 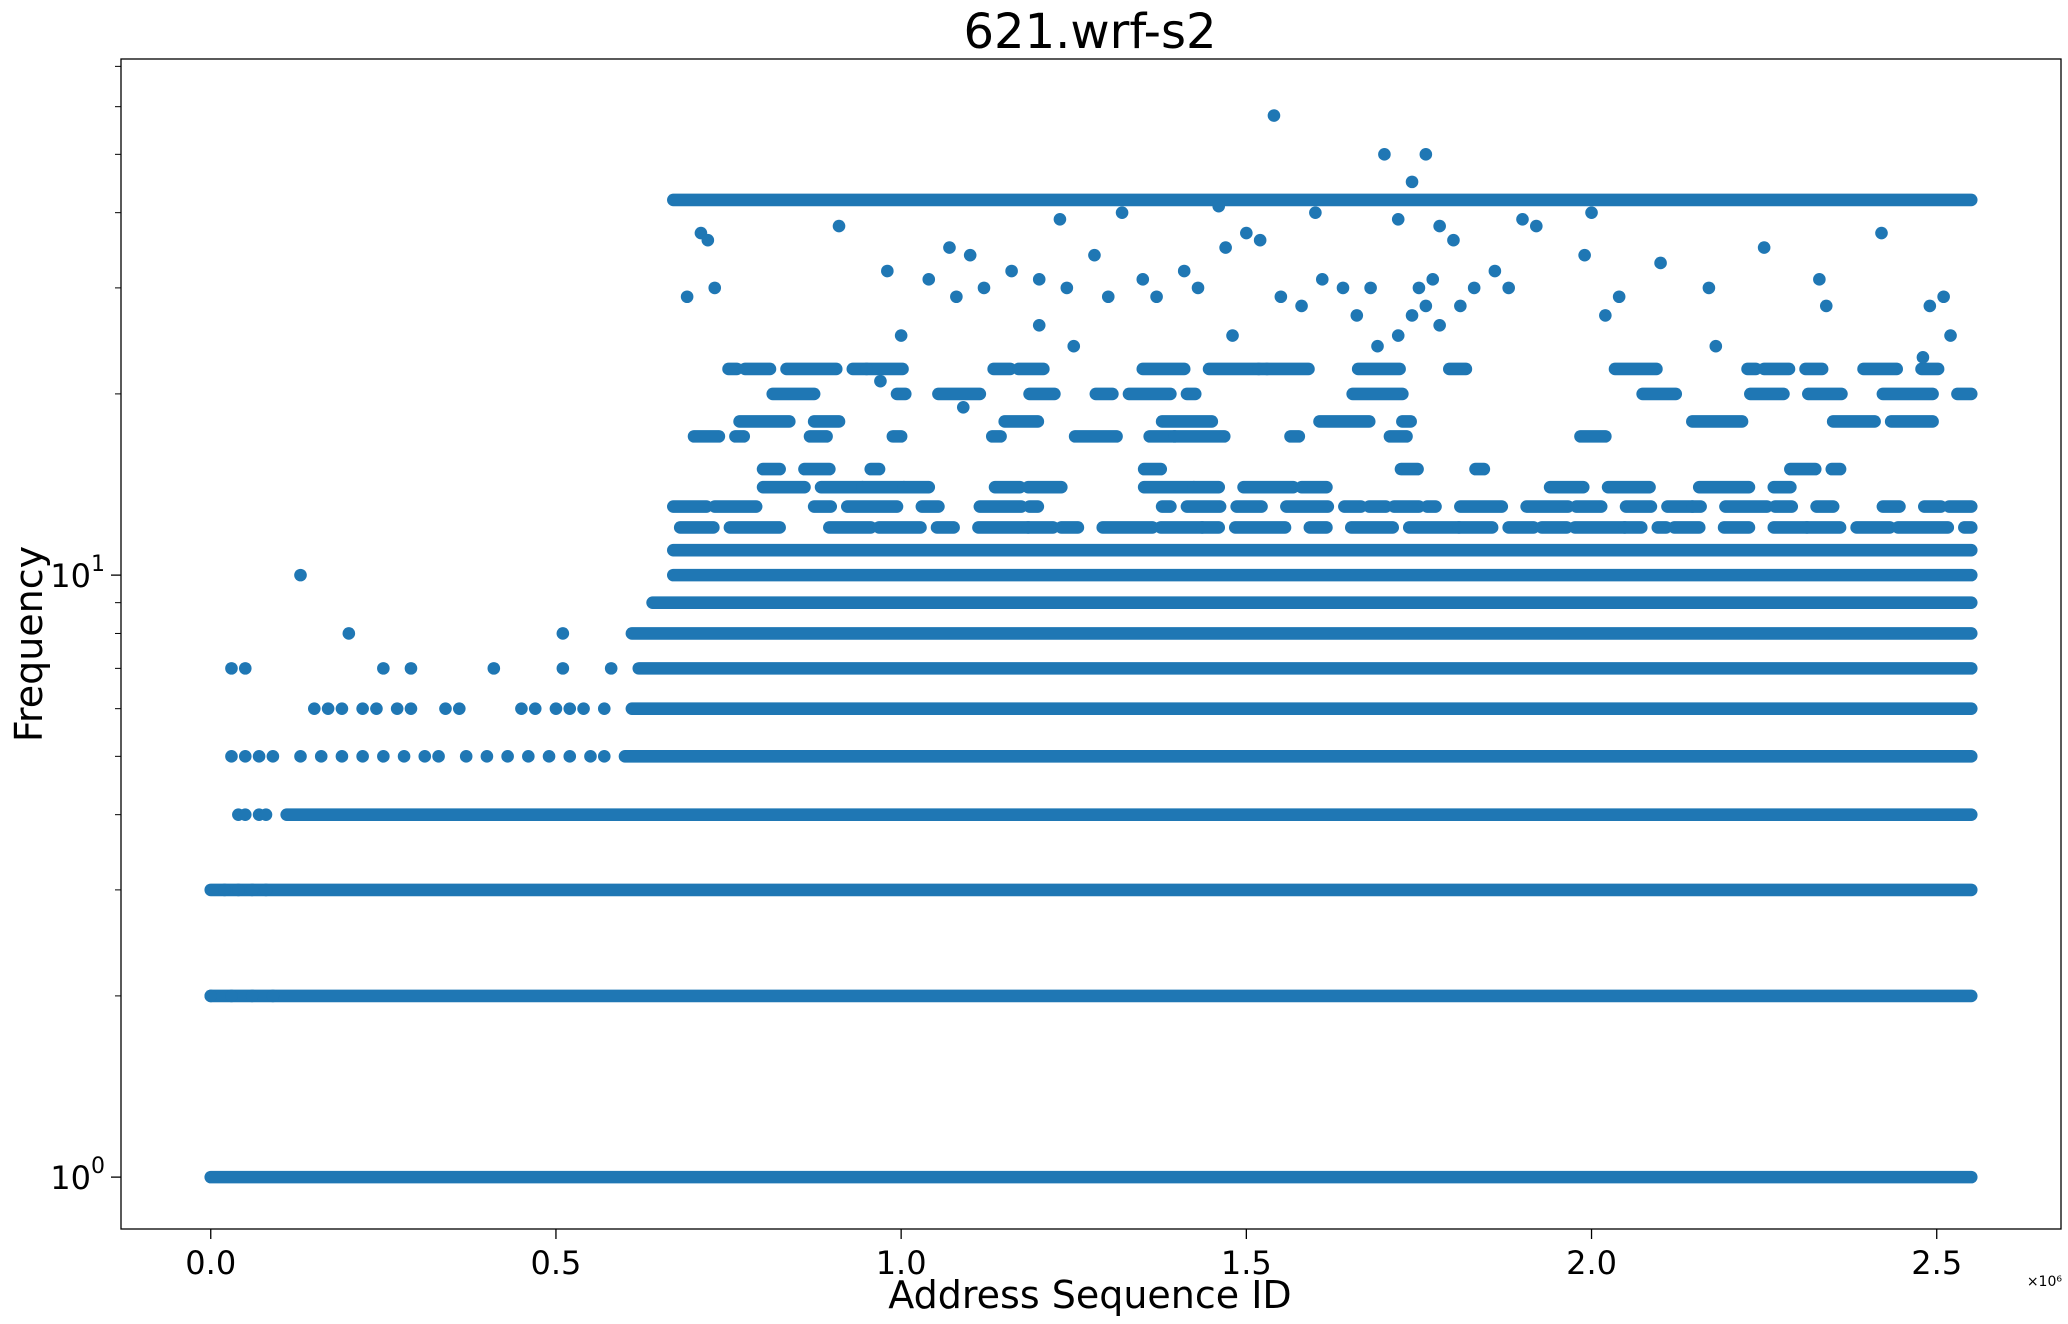 What do you see at coordinates (1073, 1255) in the screenshot?
I see `x-axis-ticks: 0.0 0.5 1.0 1.5 2.0 2.5` at bounding box center [1073, 1255].